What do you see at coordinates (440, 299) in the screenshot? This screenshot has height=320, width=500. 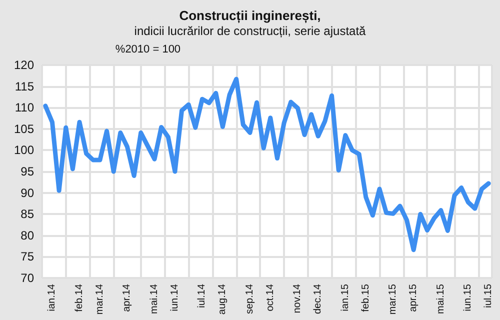 I see `x-tick-label: mai.15` at bounding box center [440, 299].